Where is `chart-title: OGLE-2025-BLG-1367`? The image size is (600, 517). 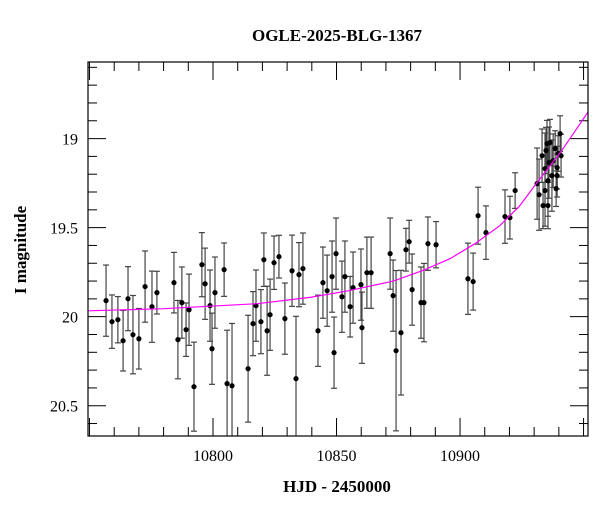
chart-title: OGLE-2025-BLG-1367 is located at coordinates (337, 35).